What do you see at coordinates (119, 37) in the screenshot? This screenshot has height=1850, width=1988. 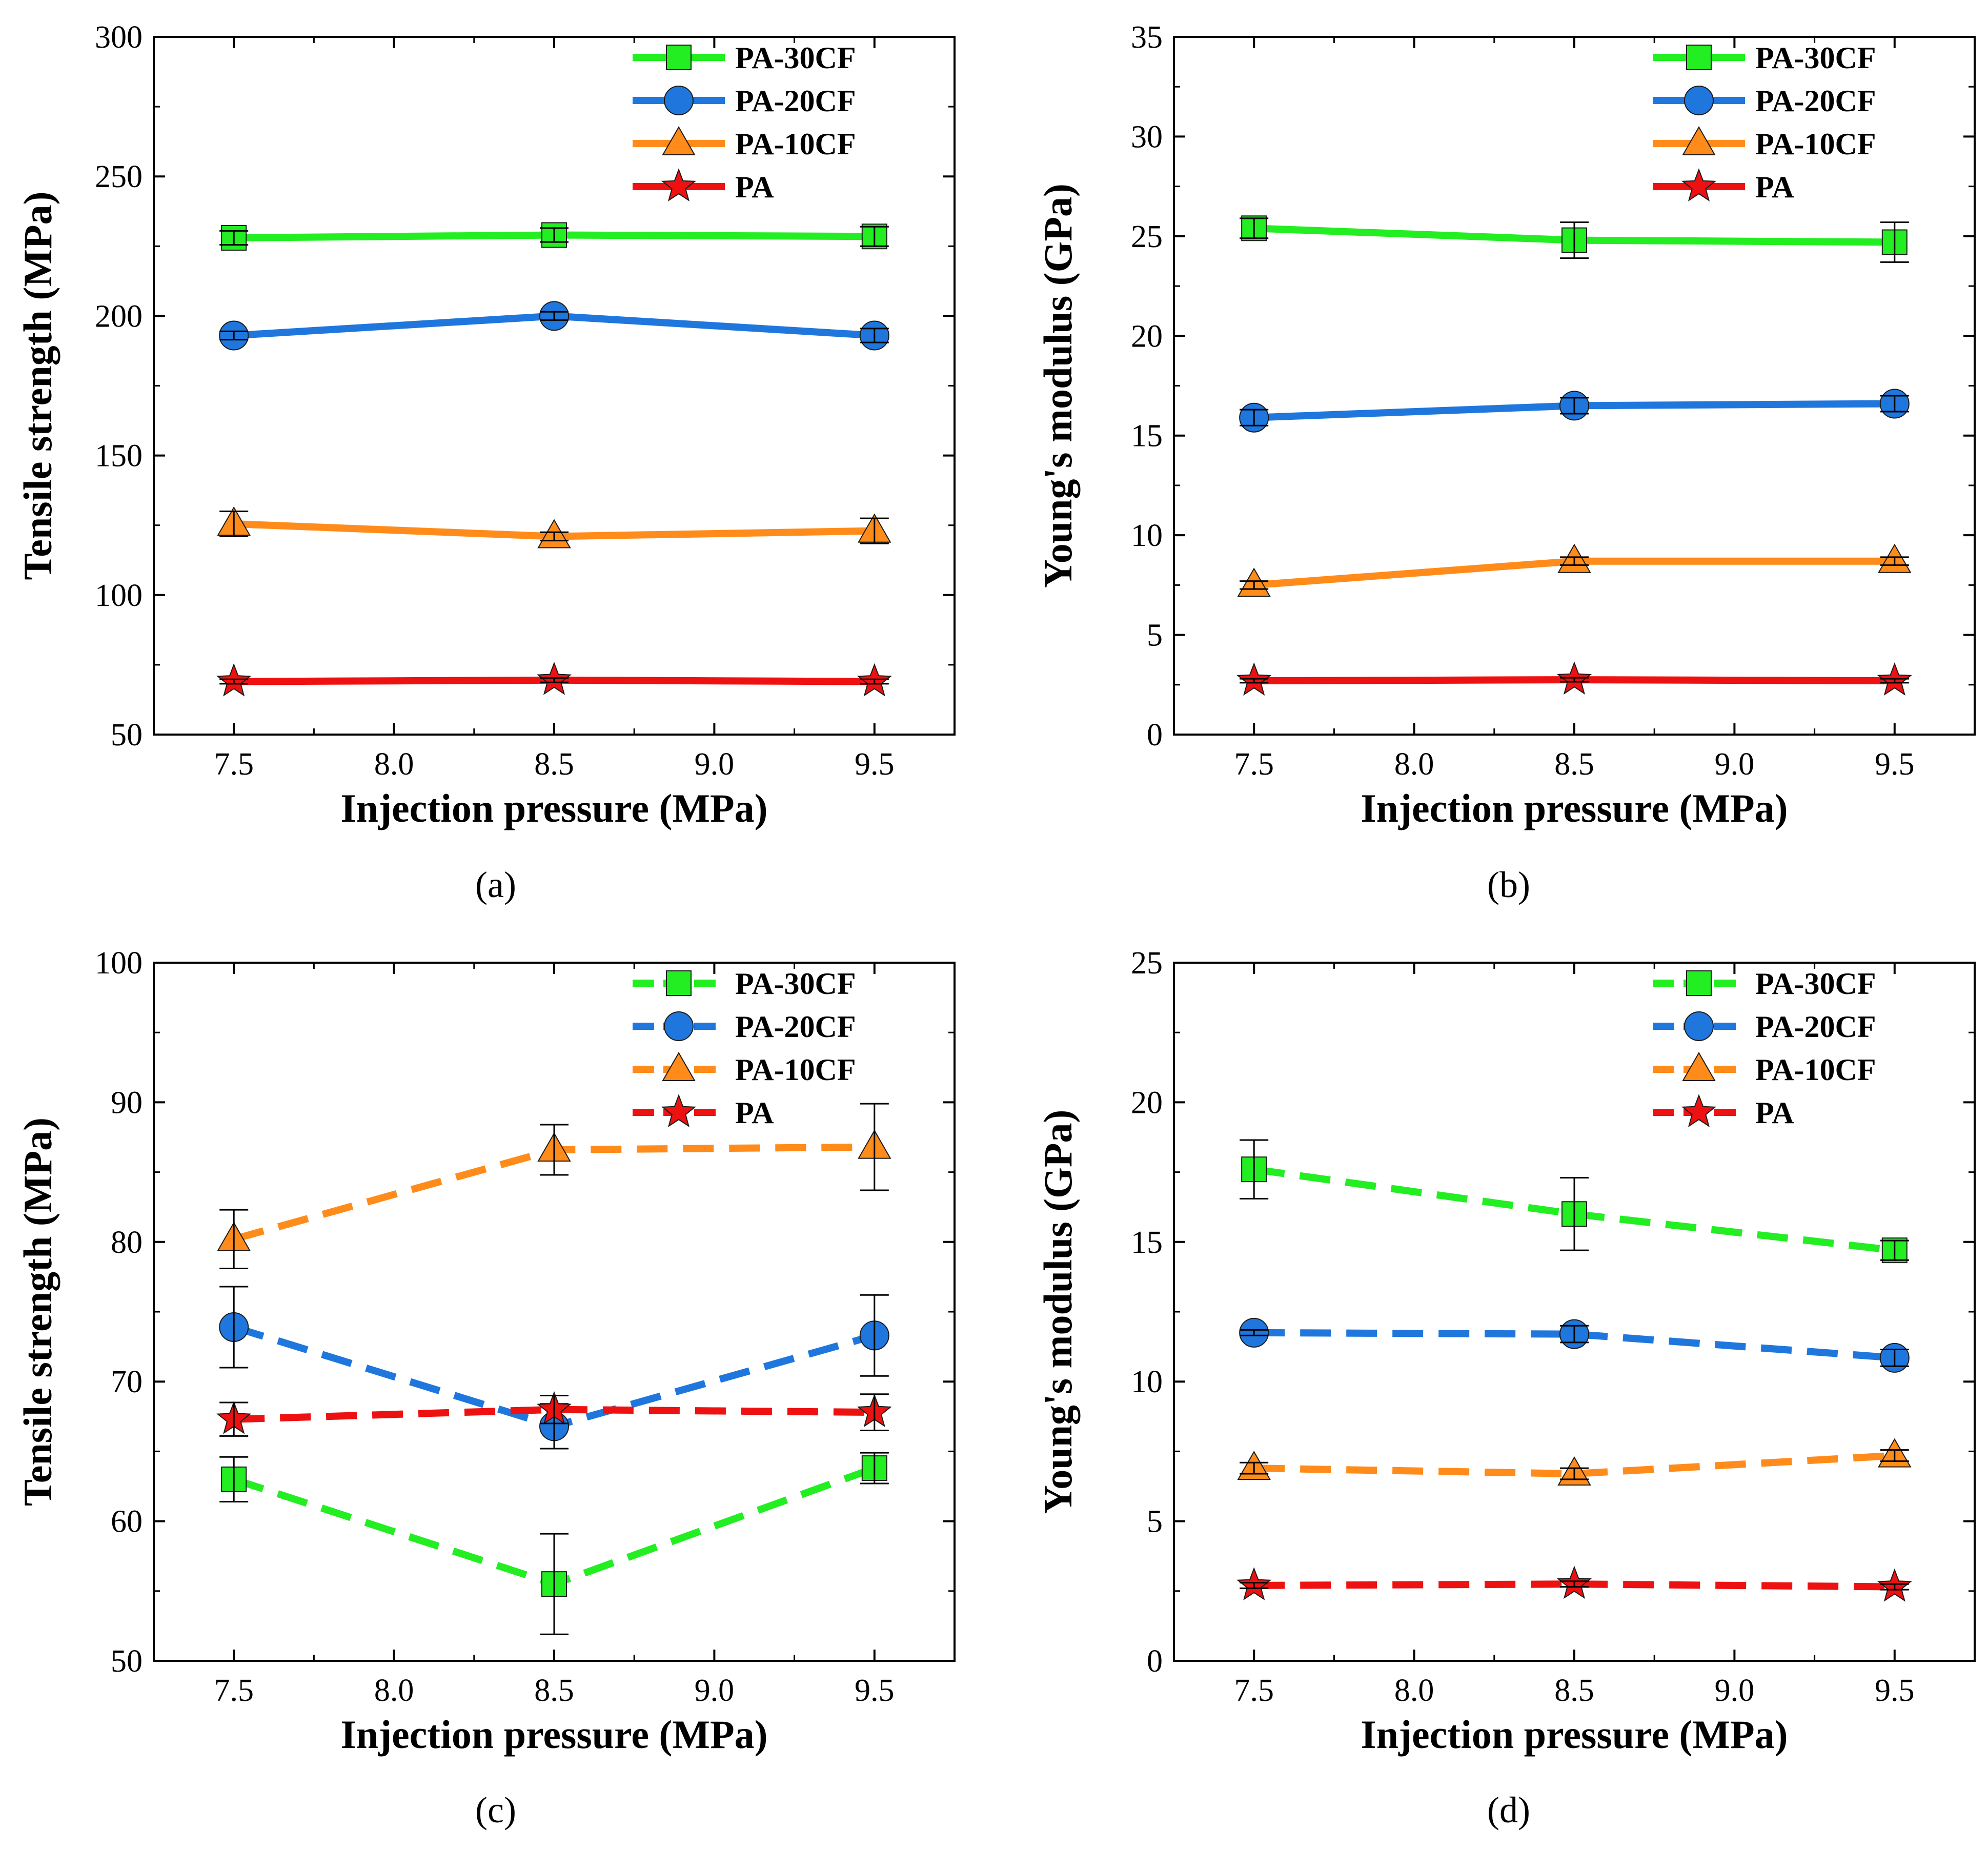 I see `y-tick-label: 300` at bounding box center [119, 37].